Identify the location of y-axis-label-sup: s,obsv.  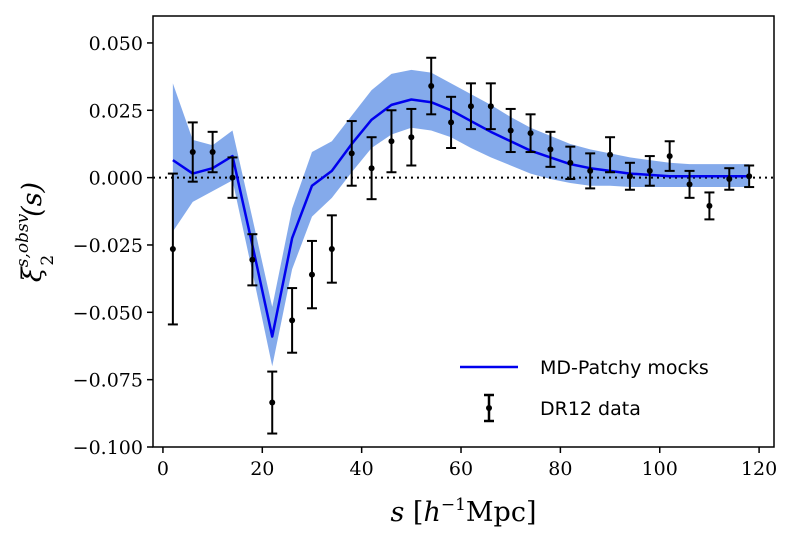
(23, 240).